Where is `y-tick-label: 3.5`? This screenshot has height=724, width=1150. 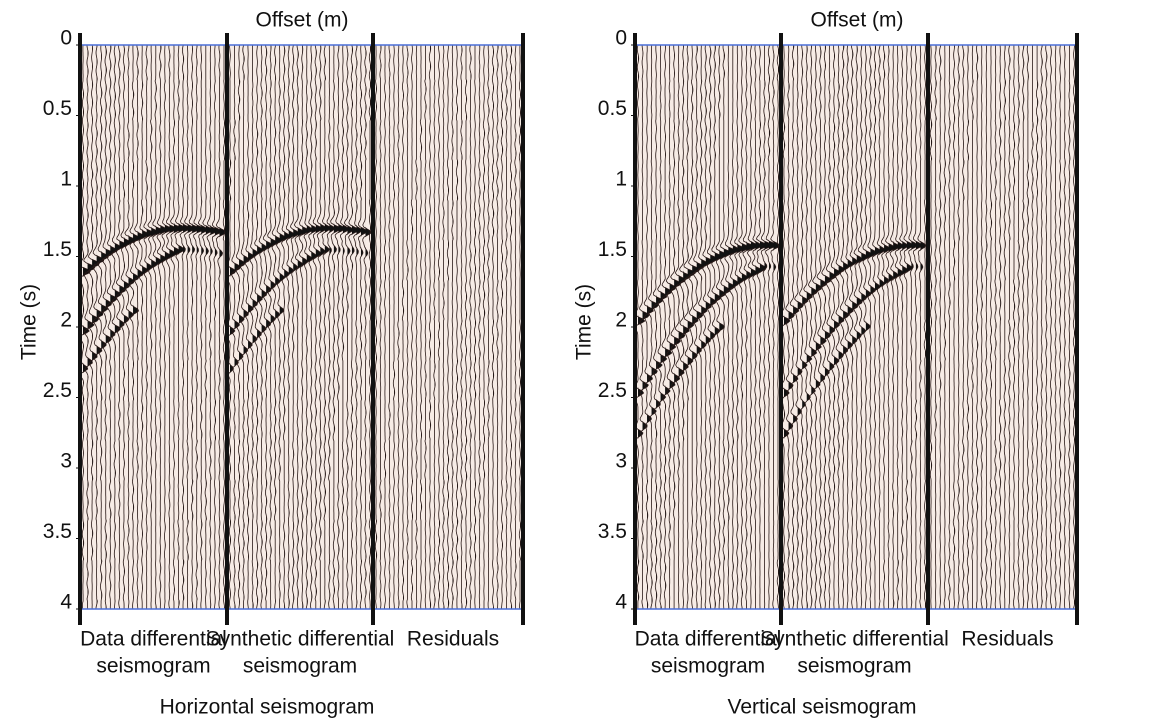 y-tick-label: 3.5 is located at coordinates (57, 531).